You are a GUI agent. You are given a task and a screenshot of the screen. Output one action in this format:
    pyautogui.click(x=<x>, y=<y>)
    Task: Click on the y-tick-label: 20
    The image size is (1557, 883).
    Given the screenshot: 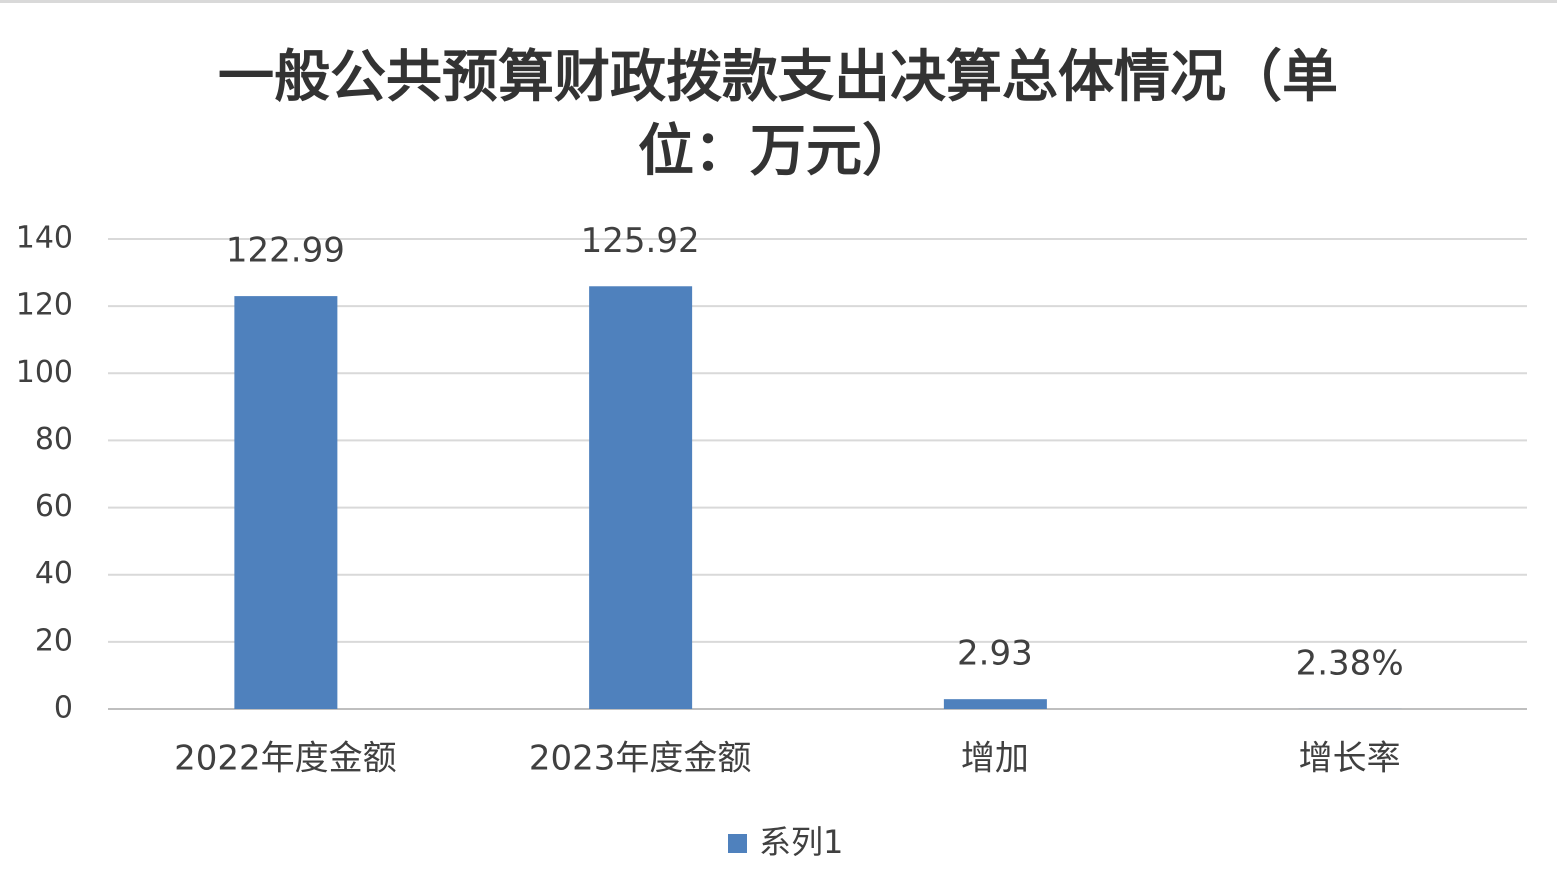 What is the action you would take?
    pyautogui.click(x=54, y=640)
    